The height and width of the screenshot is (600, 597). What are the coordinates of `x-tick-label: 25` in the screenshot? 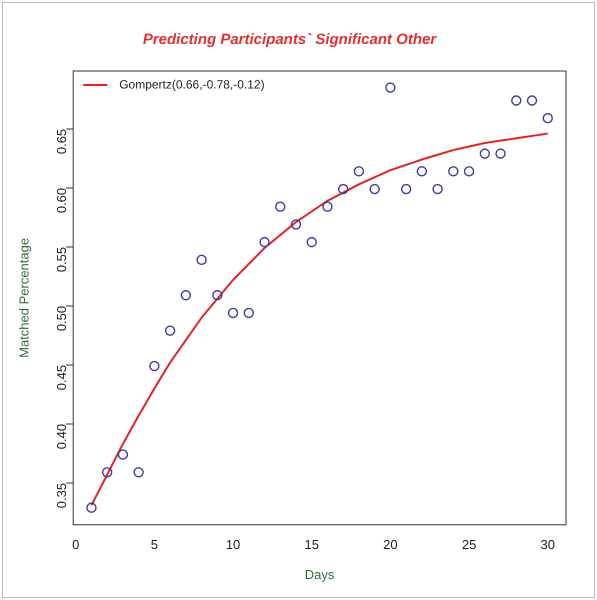 It's located at (469, 544).